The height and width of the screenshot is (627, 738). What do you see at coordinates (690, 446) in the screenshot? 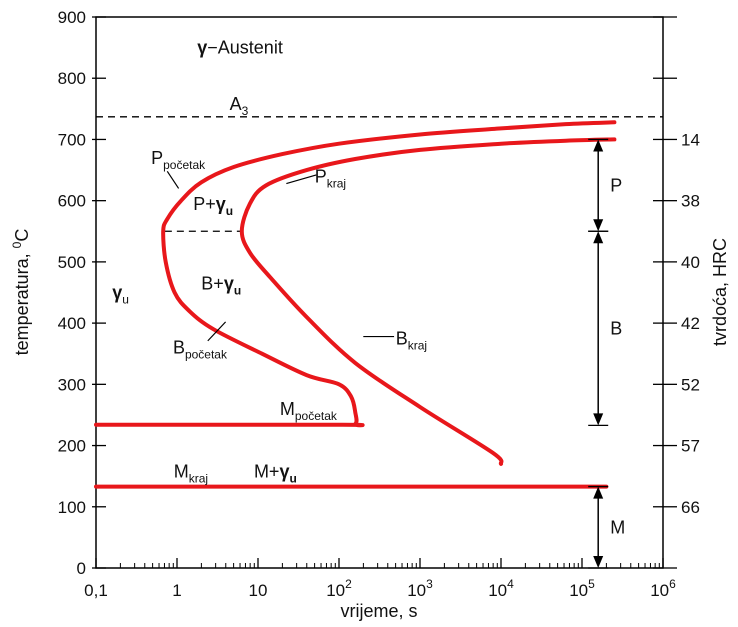
I see `y2-tick-label: 57` at bounding box center [690, 446].